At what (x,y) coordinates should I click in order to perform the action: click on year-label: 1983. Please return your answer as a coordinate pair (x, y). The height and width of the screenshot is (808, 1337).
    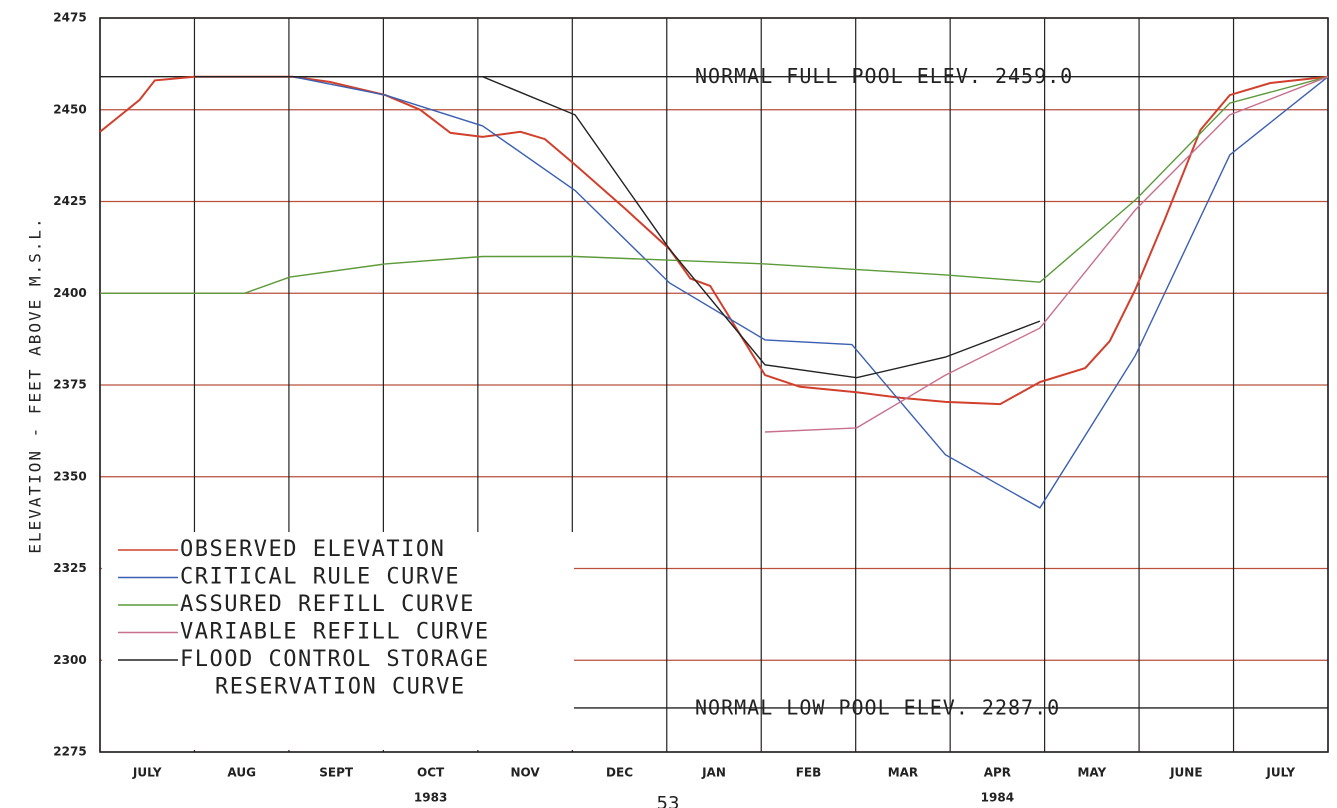
    Looking at the image, I should click on (430, 798).